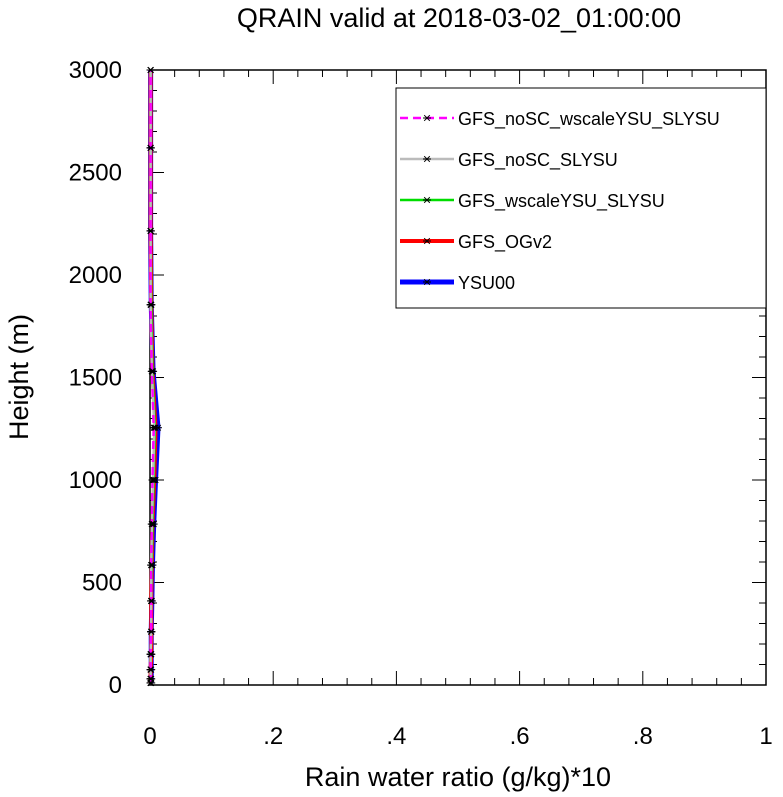 The image size is (783, 797). What do you see at coordinates (458, 777) in the screenshot?
I see `x-axis-label: Rain water ratio (g/kg)*10` at bounding box center [458, 777].